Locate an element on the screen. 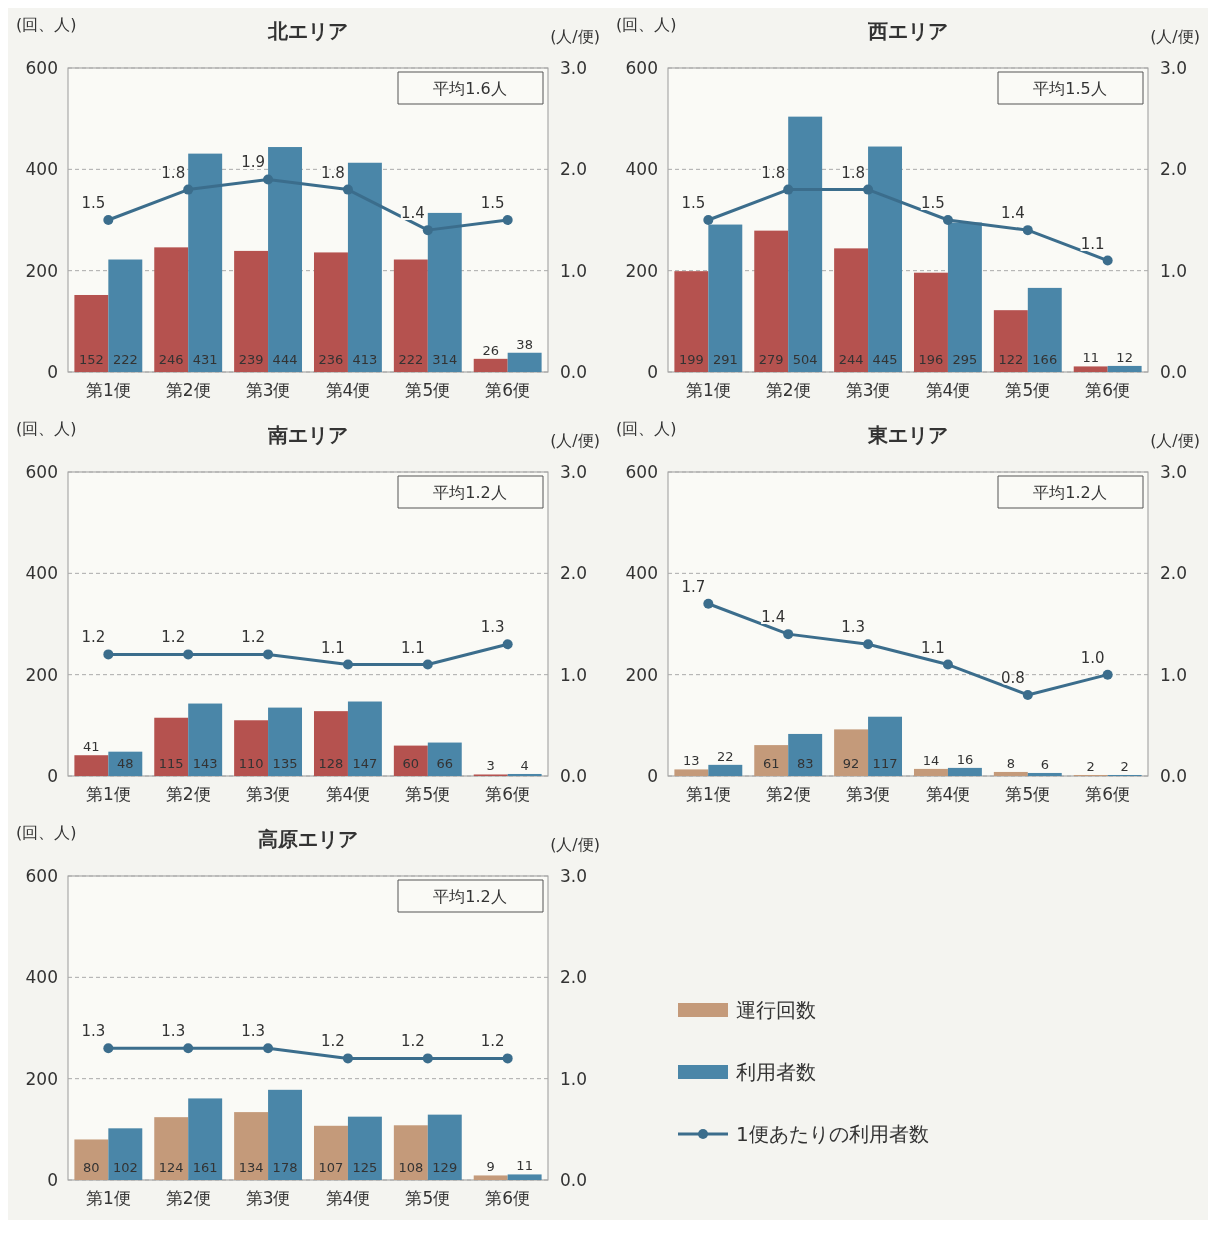 The height and width of the screenshot is (1240, 1228). chart-title: 西エリア is located at coordinates (907, 31).